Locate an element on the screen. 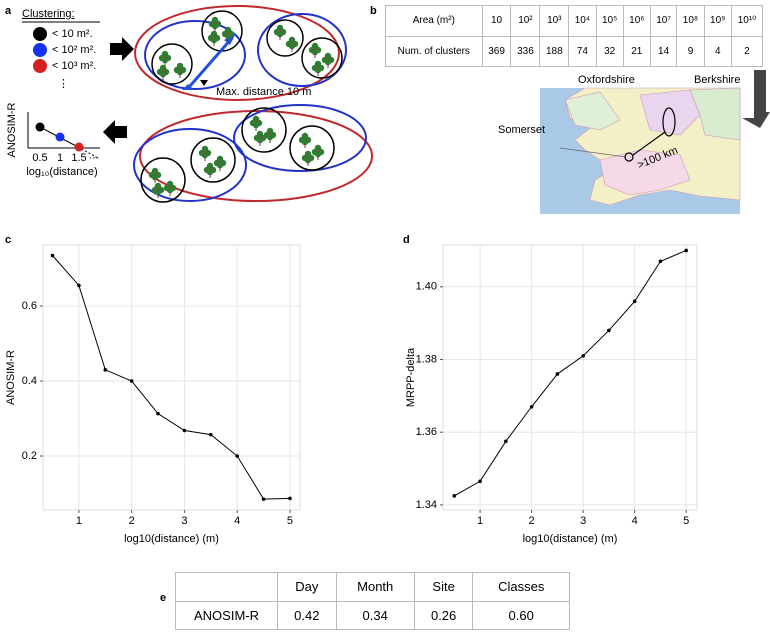 This screenshot has width=770, height=635. table-header: 10² is located at coordinates (525, 21).